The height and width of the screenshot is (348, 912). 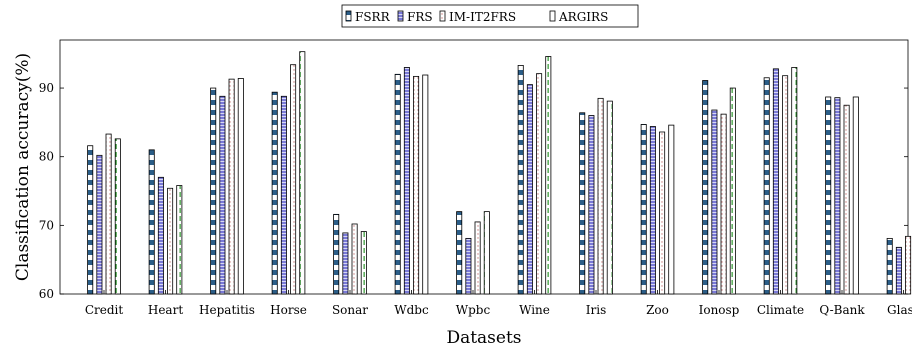 I want to click on bar-im-it2frs-horse, so click(x=293, y=179).